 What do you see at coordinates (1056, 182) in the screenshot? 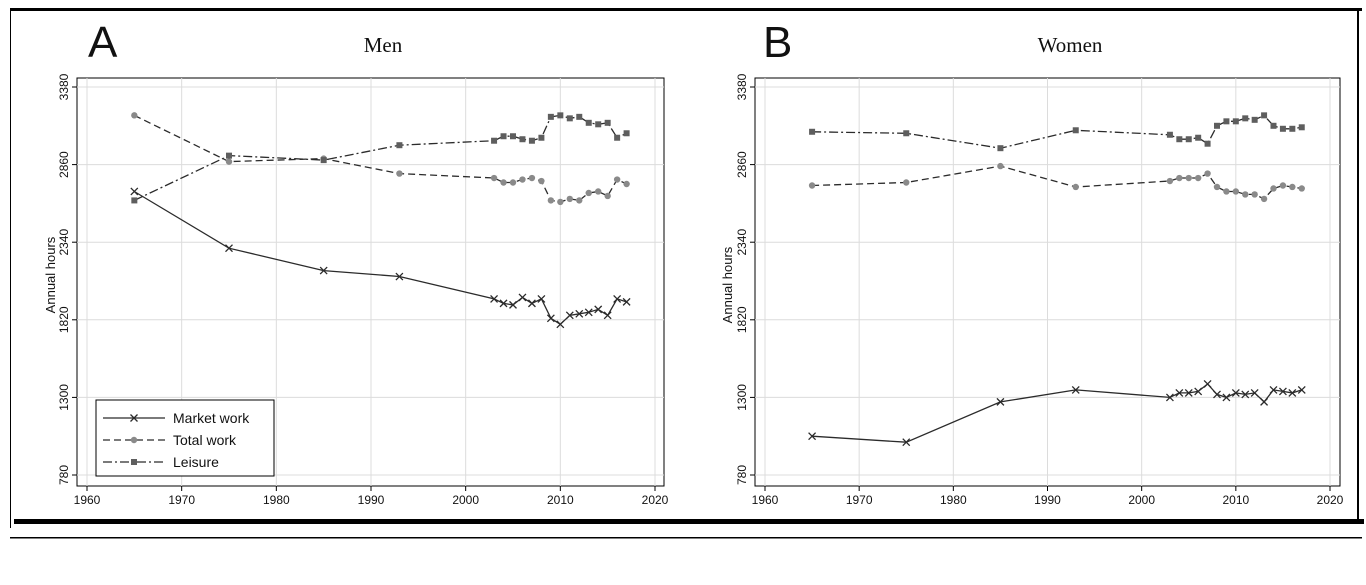
I see `series-total-work` at bounding box center [1056, 182].